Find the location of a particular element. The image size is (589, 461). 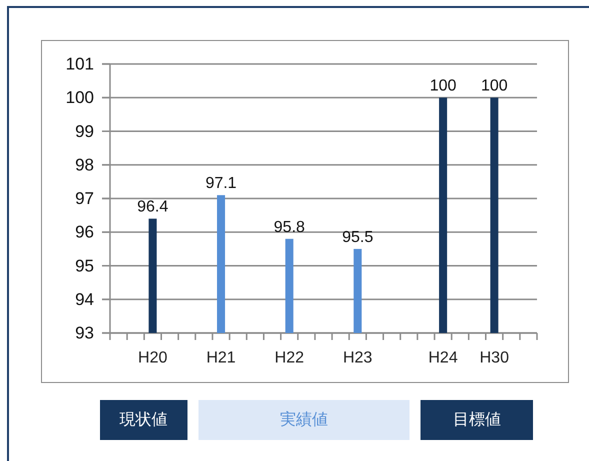

text: 目標値 is located at coordinates (476, 419).